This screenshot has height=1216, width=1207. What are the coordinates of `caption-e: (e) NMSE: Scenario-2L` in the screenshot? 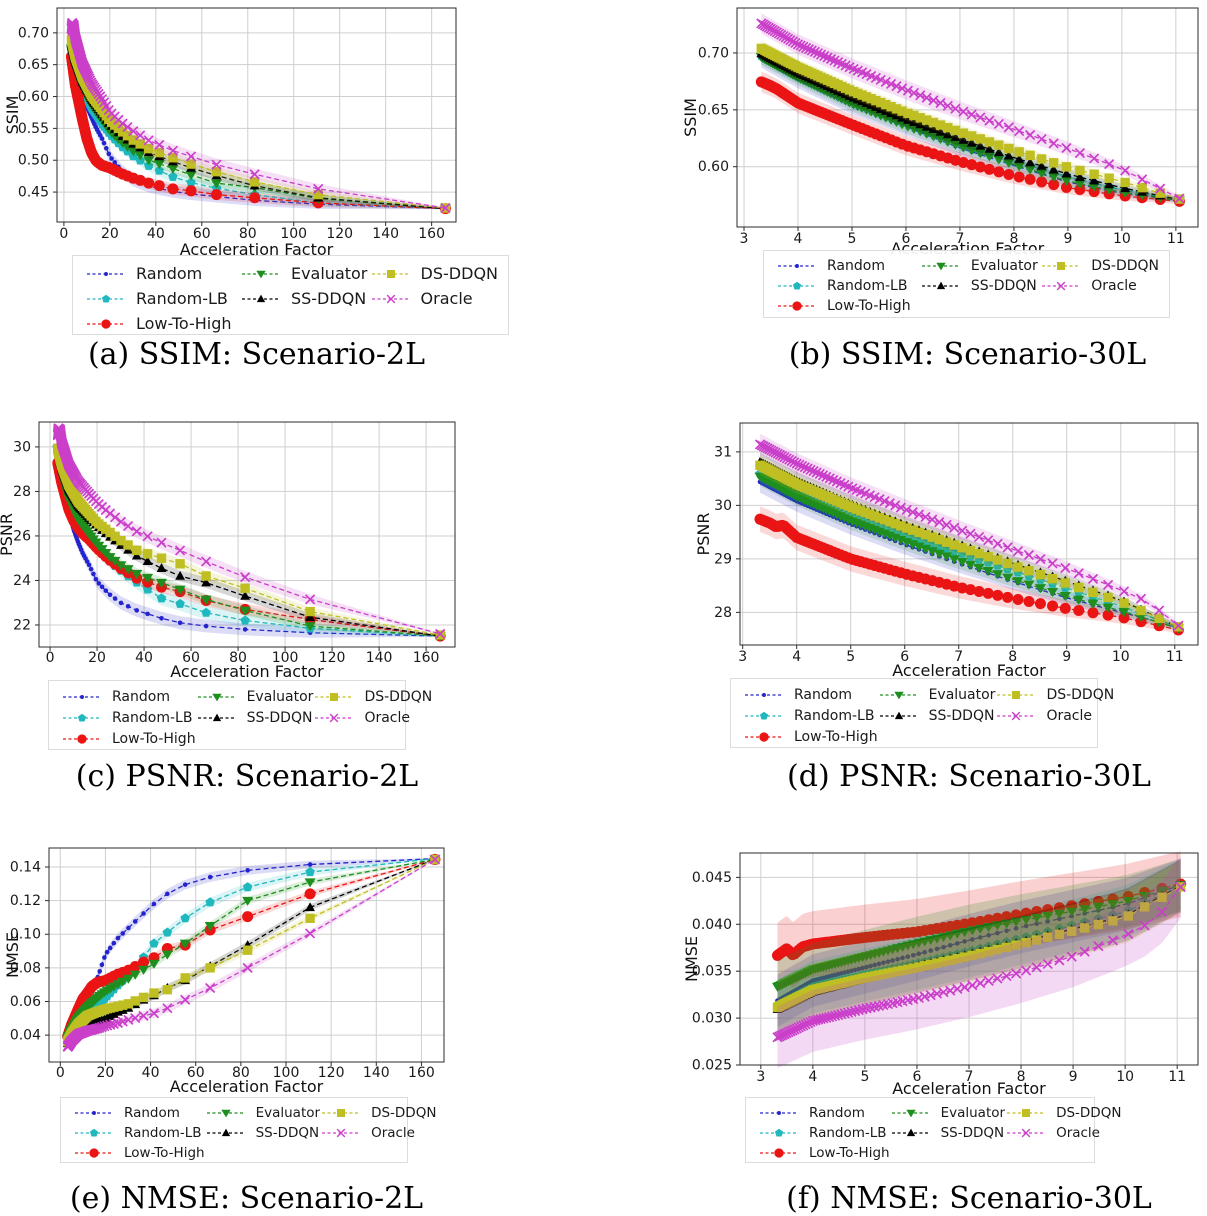 It's located at (246, 1198).